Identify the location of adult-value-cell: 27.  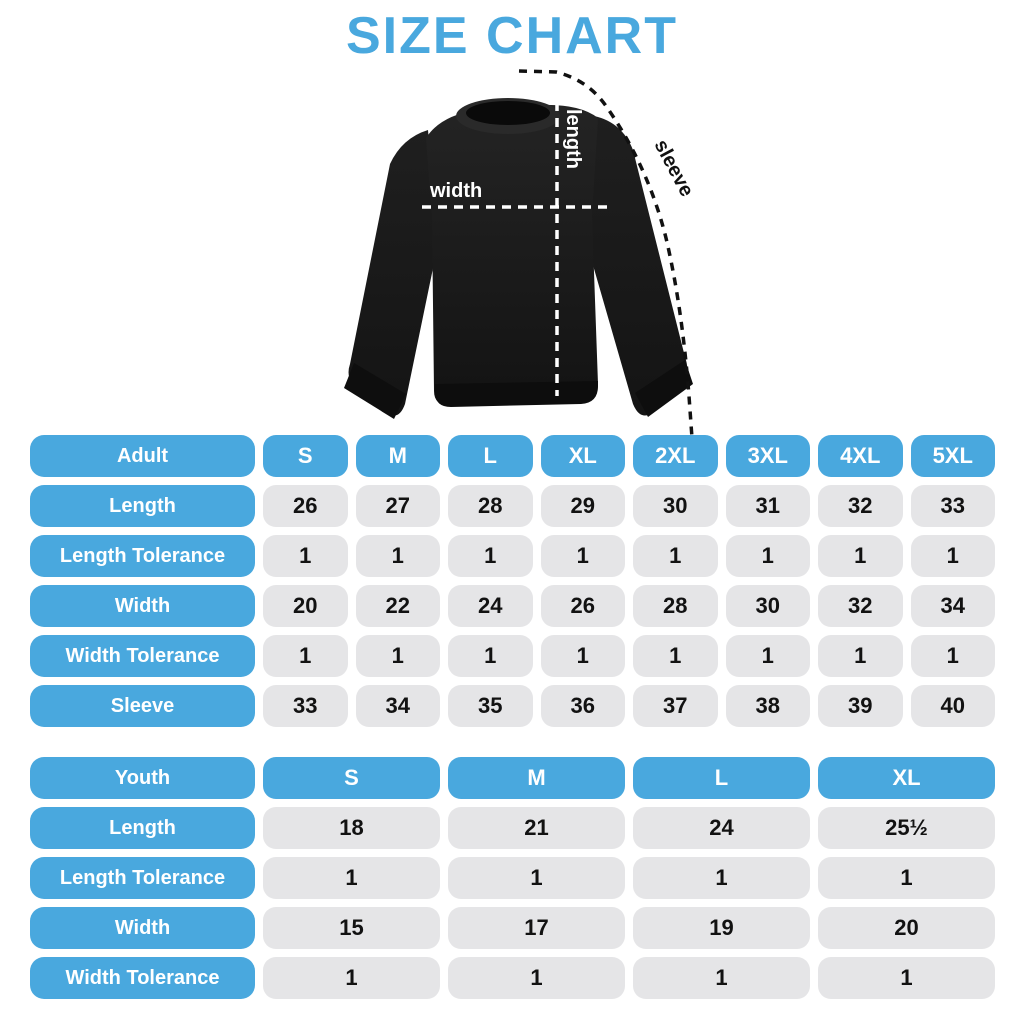
(397, 506).